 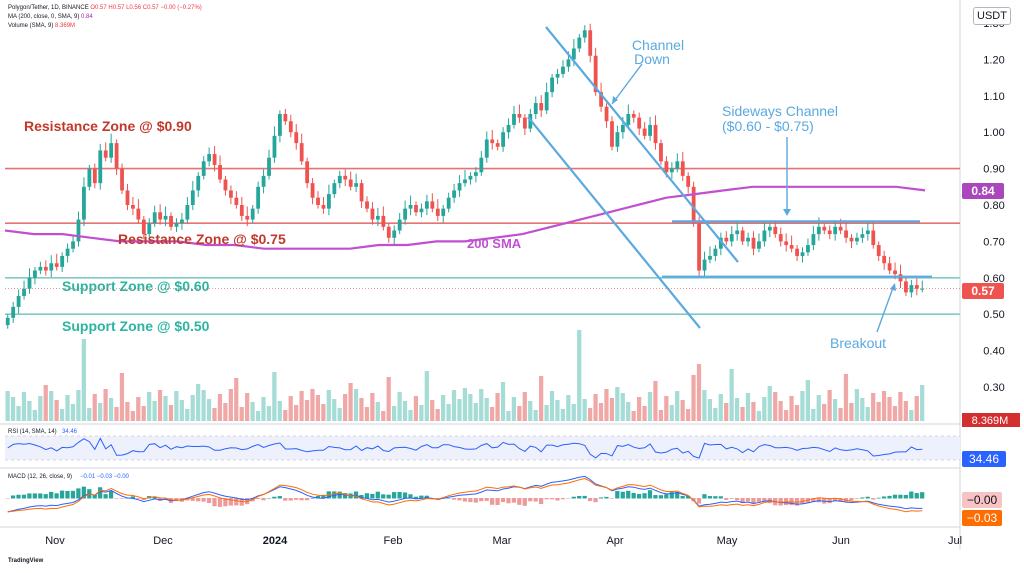 What do you see at coordinates (992, 16) in the screenshot?
I see `currency-button: USDT` at bounding box center [992, 16].